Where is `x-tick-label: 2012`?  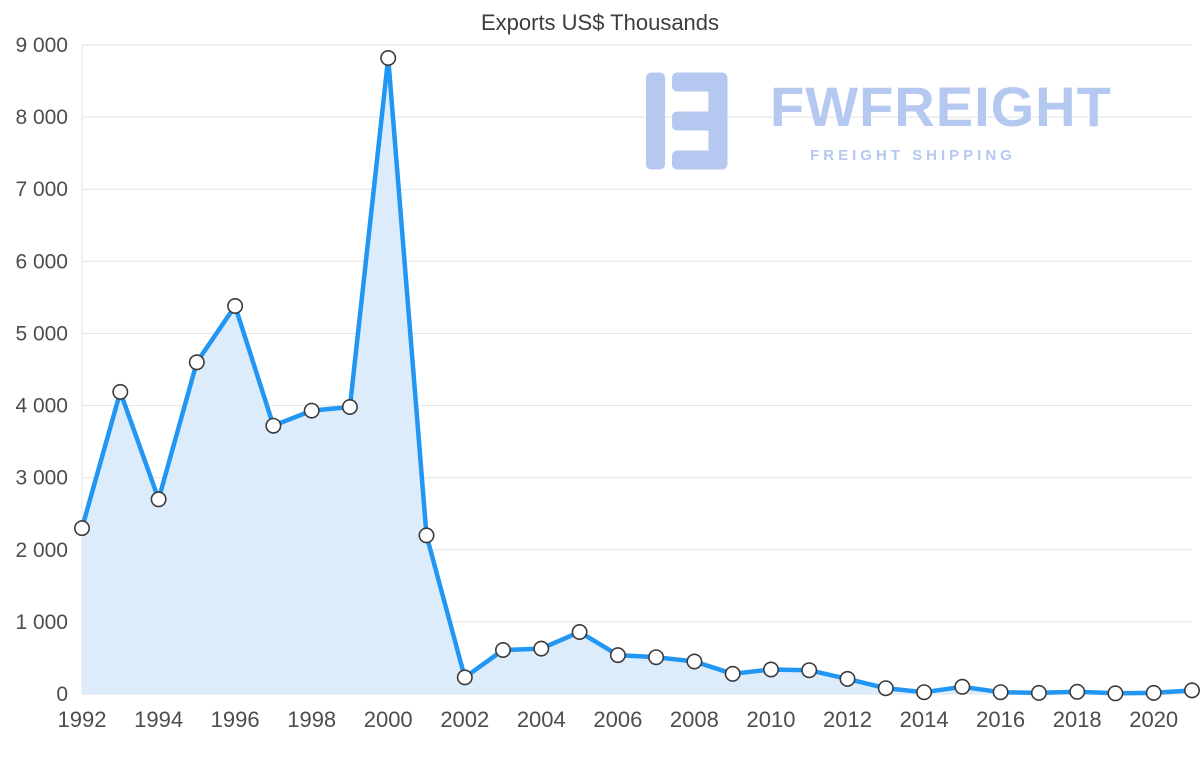 x-tick-label: 2012 is located at coordinates (847, 719).